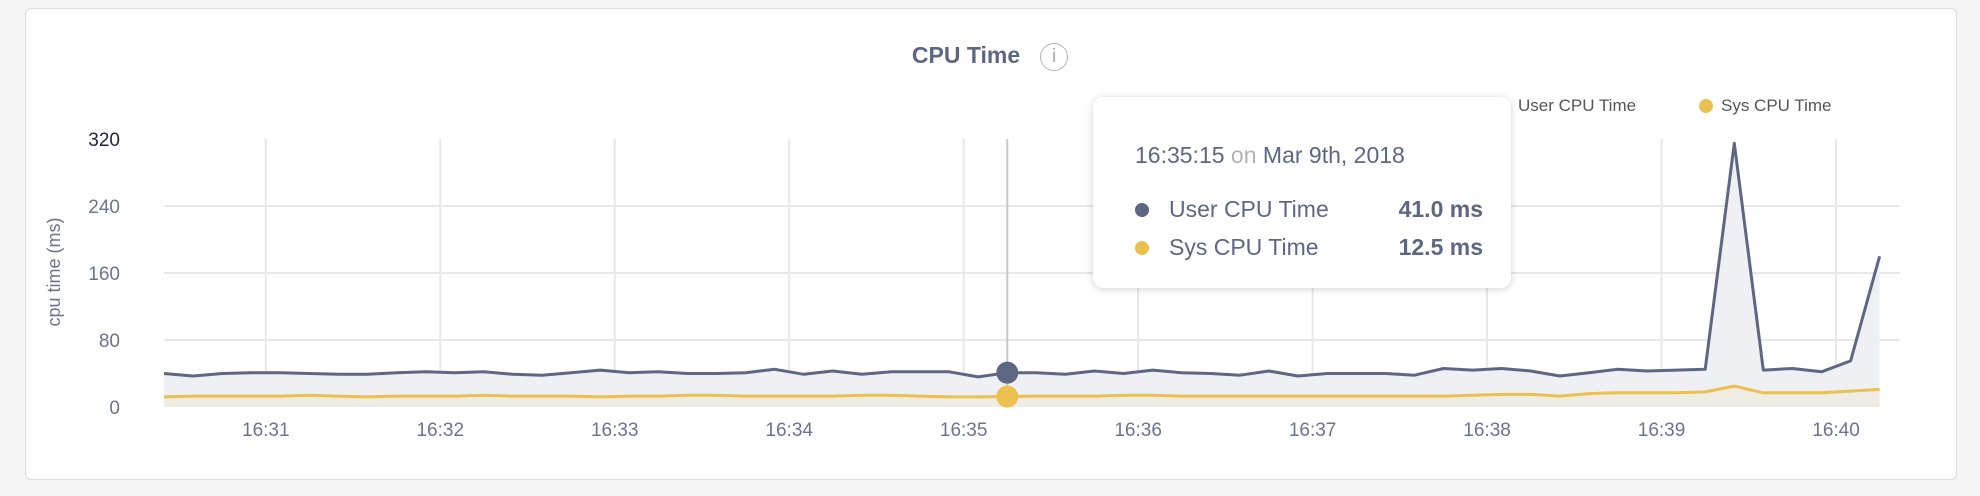  What do you see at coordinates (104, 140) in the screenshot?
I see `y-tick-label: 320` at bounding box center [104, 140].